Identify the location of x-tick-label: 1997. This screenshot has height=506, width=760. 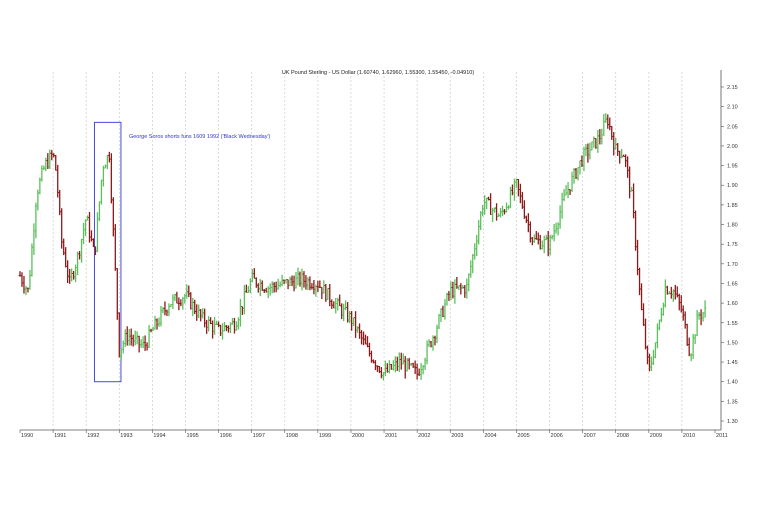
(259, 436).